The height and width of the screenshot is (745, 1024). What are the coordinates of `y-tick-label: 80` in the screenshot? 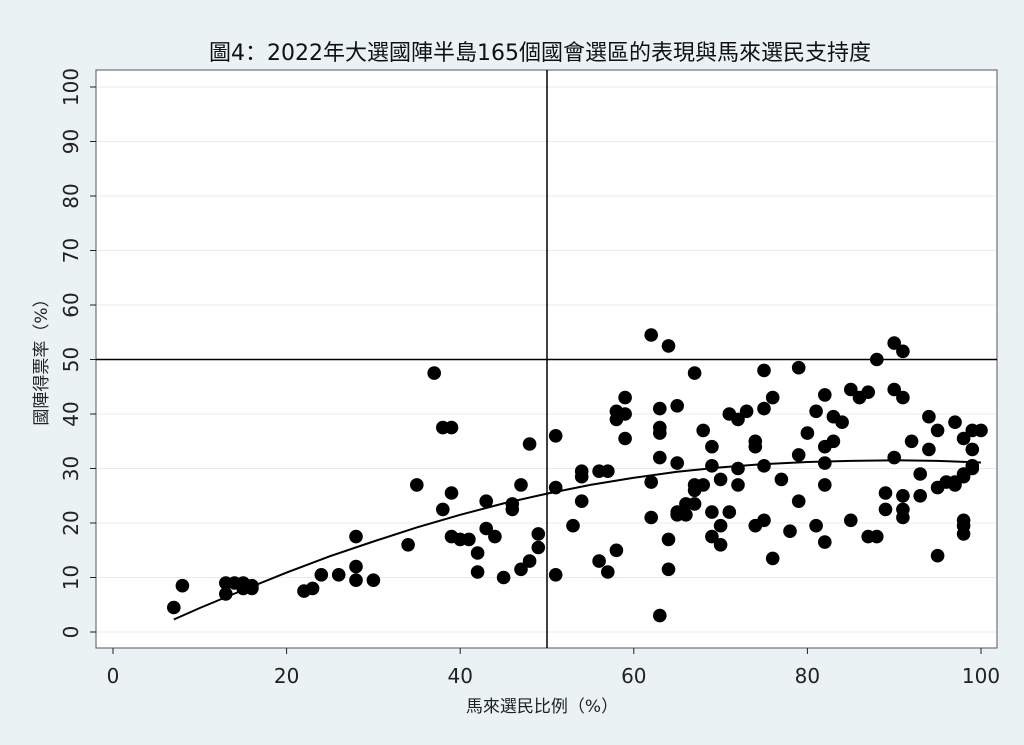 It's located at (71, 195).